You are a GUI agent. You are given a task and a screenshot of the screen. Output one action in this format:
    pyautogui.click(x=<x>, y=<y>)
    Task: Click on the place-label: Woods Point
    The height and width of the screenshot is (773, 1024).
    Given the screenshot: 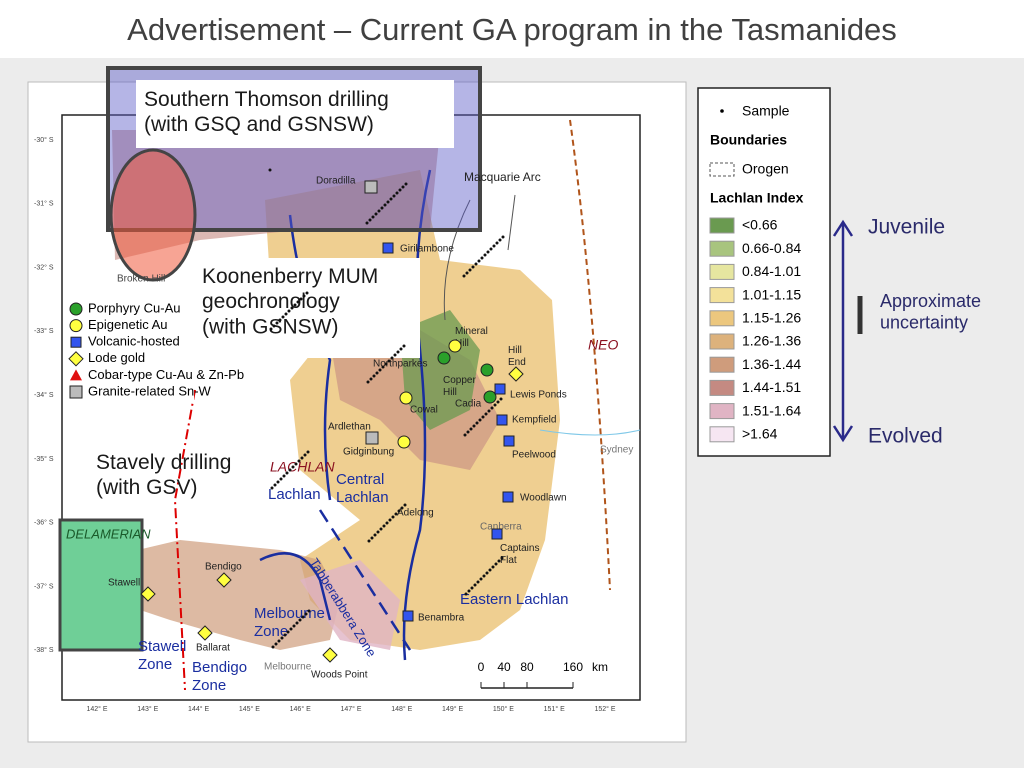 What is the action you would take?
    pyautogui.click(x=339, y=675)
    